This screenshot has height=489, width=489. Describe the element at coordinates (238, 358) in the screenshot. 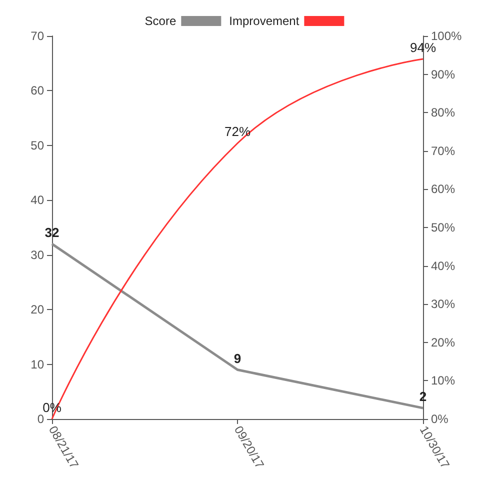

I see `data-label: 9` at that location.